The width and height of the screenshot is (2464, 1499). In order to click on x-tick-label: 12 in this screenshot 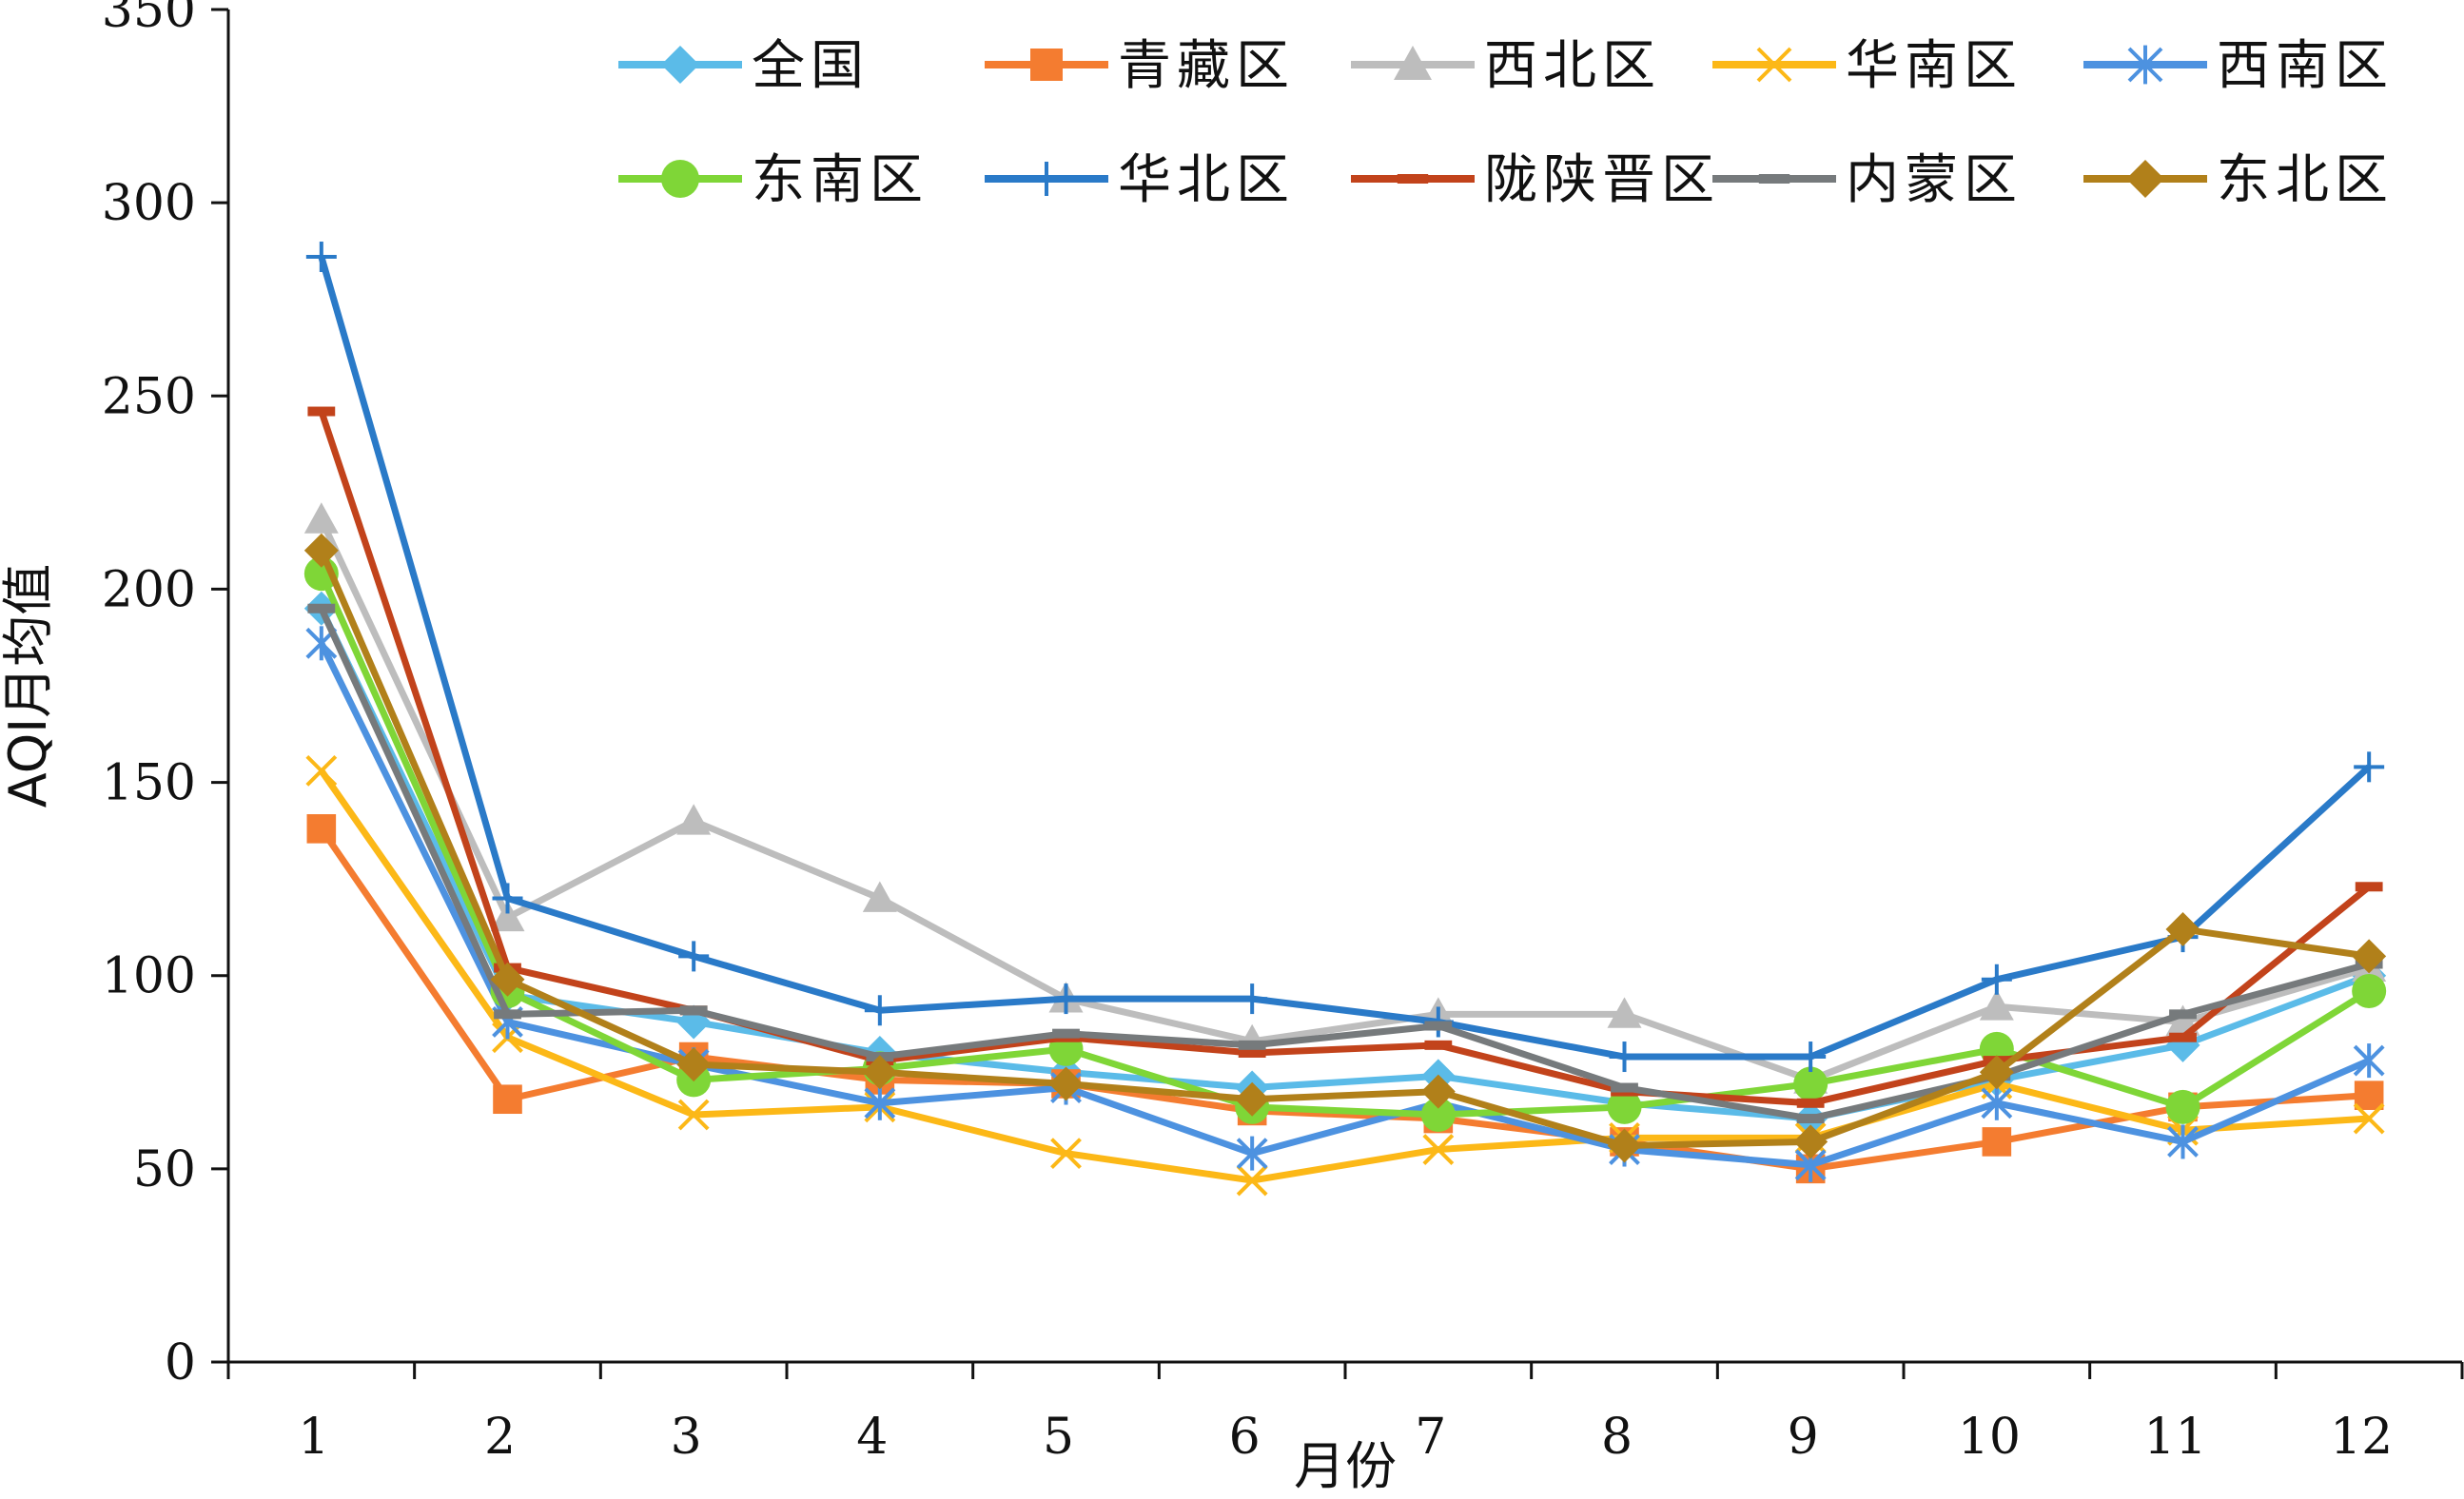, I will do `click(2361, 1437)`.